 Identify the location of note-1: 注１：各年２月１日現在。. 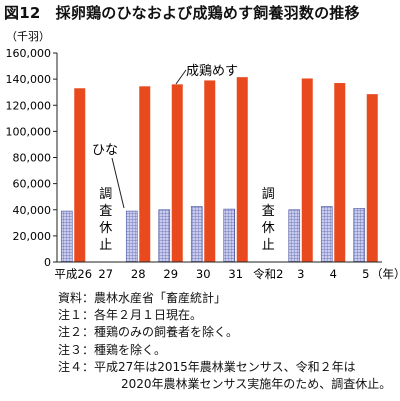
(130, 315).